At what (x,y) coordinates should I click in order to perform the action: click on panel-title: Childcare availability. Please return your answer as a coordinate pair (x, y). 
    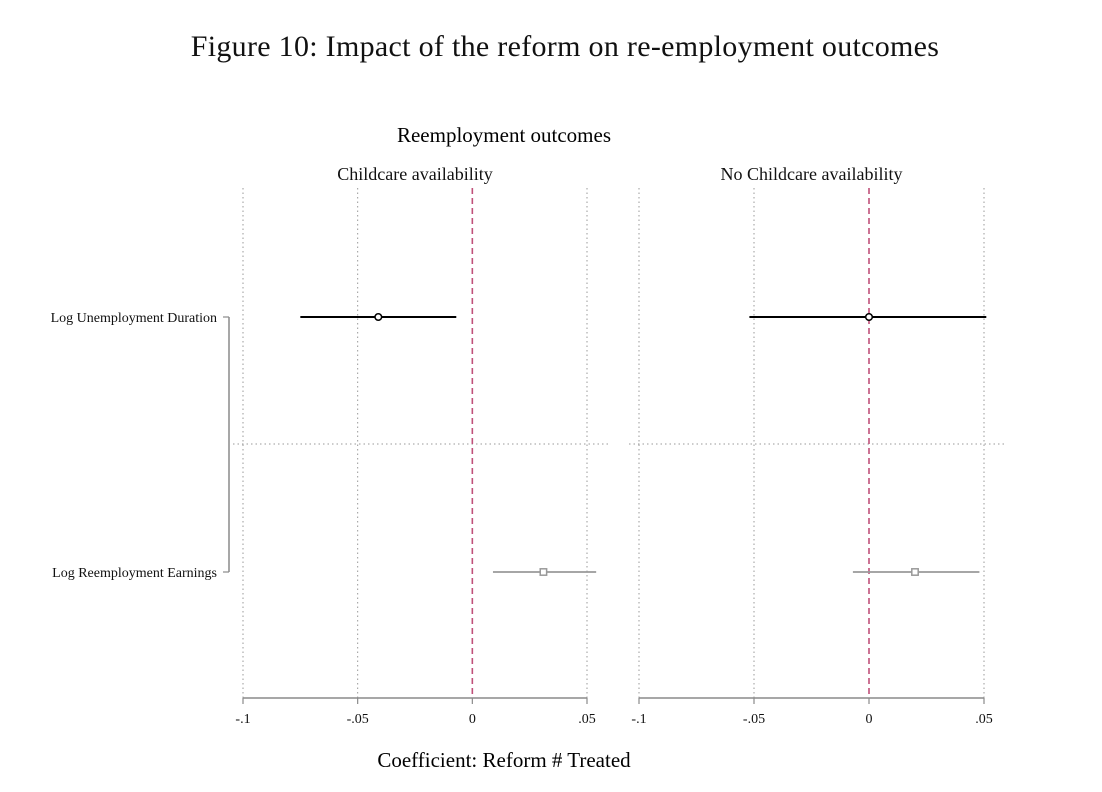
    Looking at the image, I should click on (414, 174).